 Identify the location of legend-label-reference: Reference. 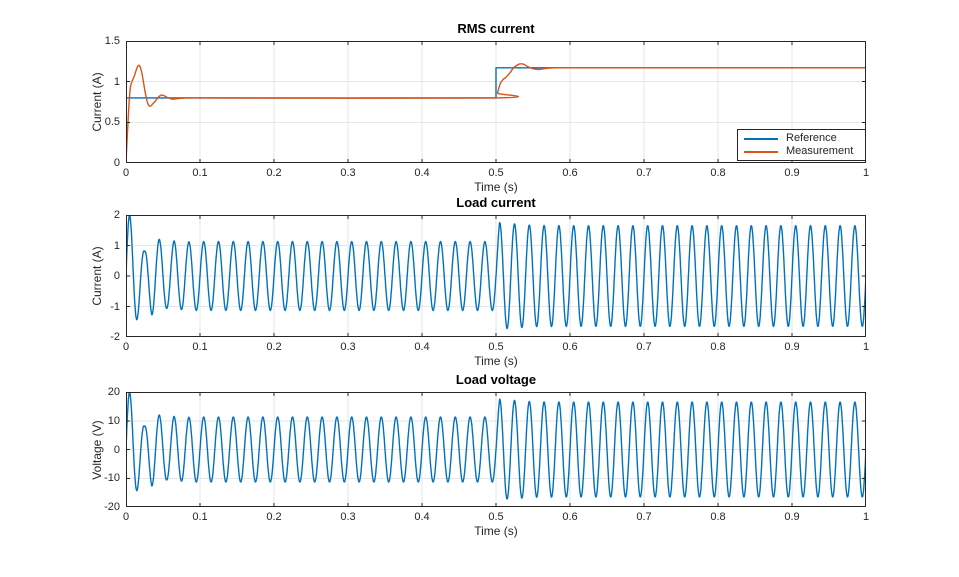
(811, 138).